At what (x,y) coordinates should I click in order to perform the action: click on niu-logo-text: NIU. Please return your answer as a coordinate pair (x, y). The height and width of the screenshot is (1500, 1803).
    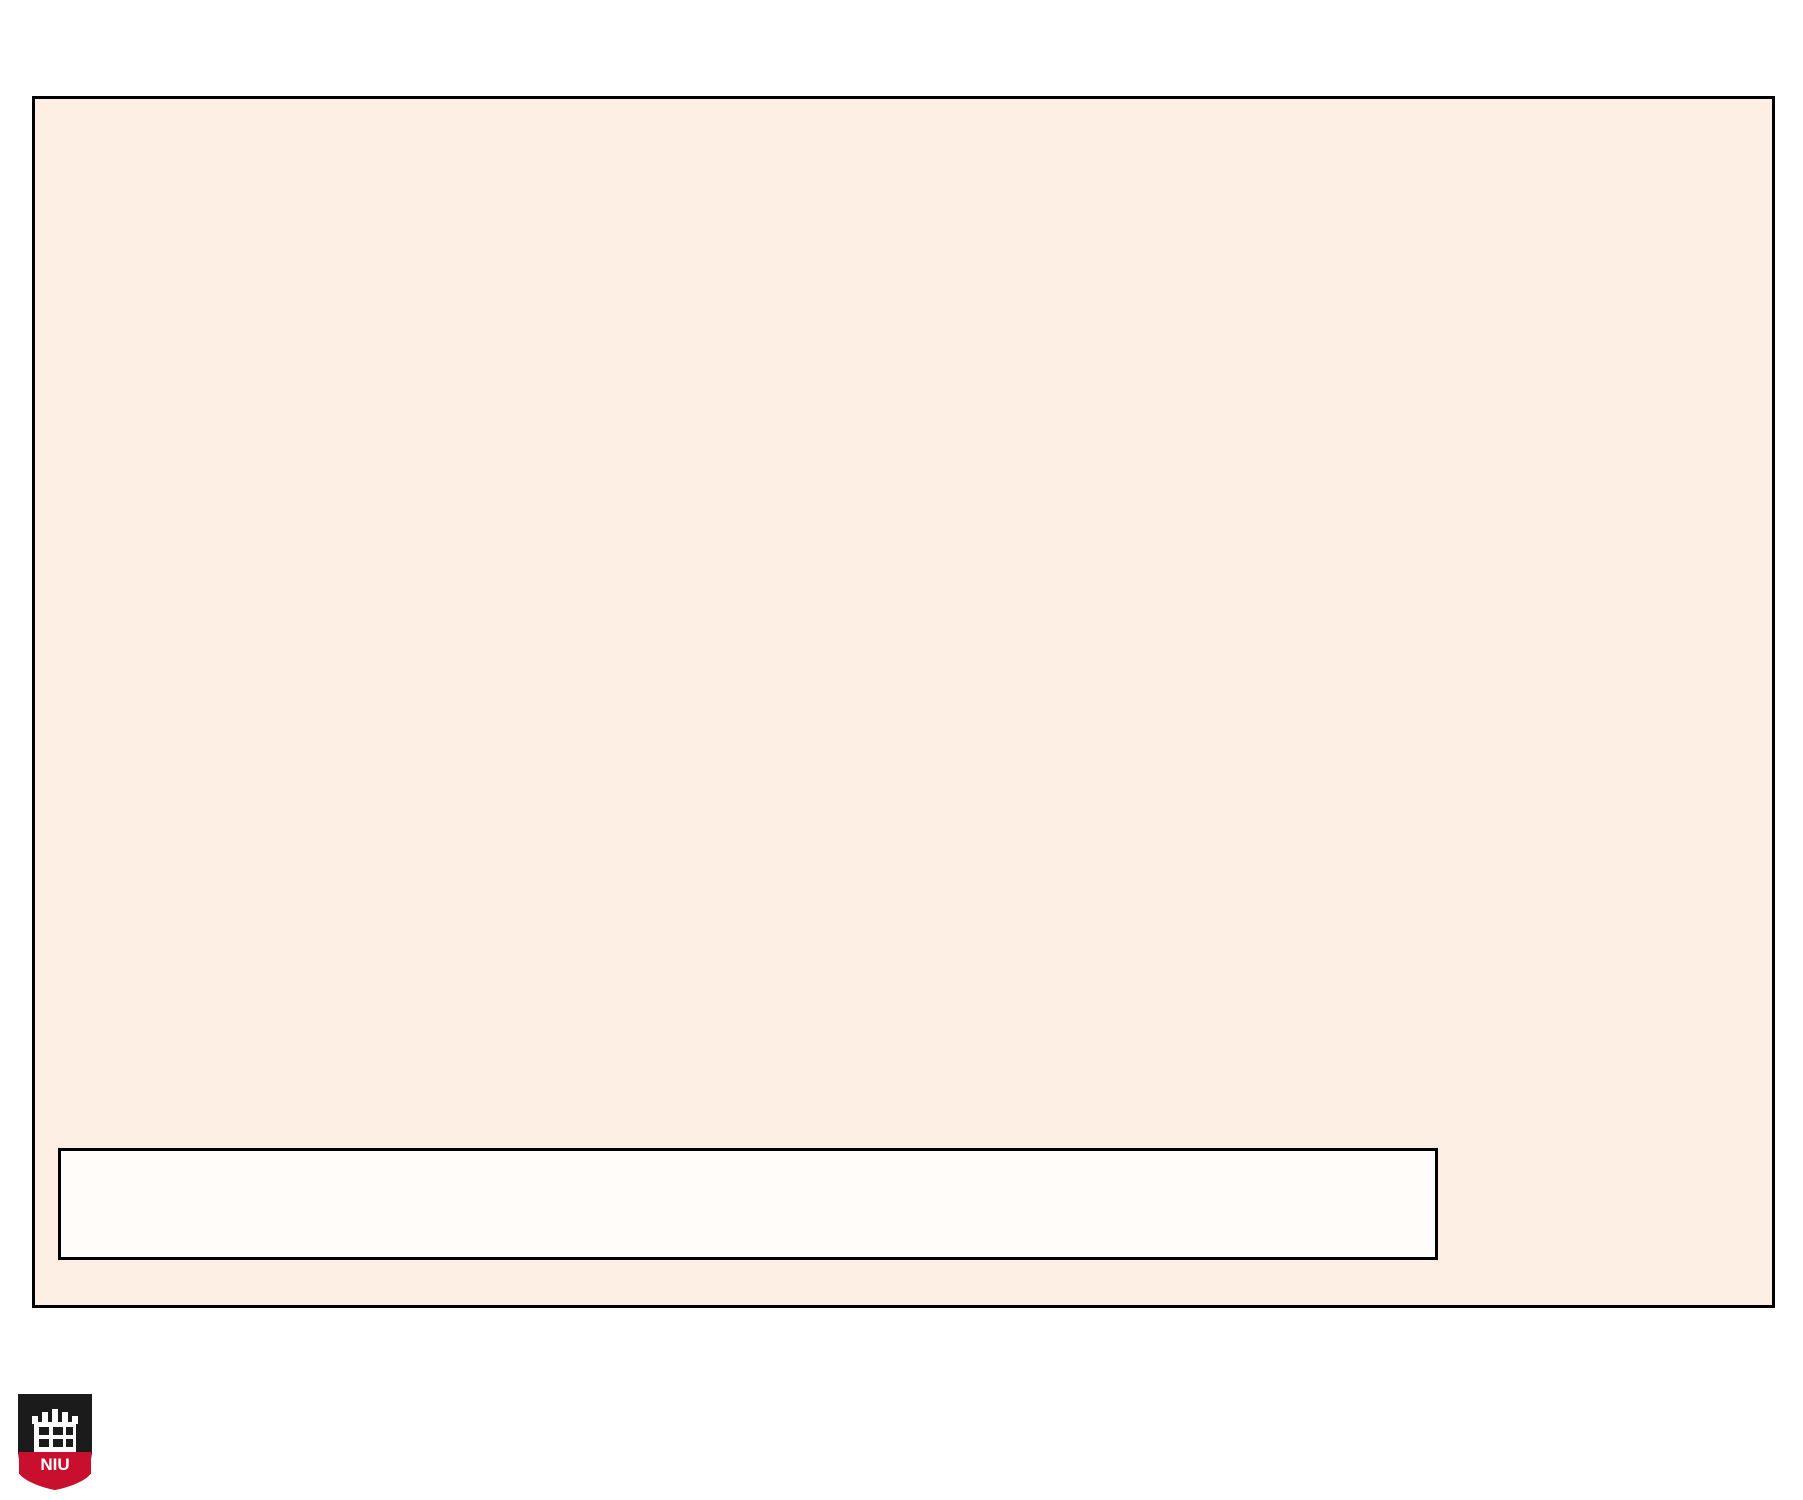
    Looking at the image, I should click on (54, 1464).